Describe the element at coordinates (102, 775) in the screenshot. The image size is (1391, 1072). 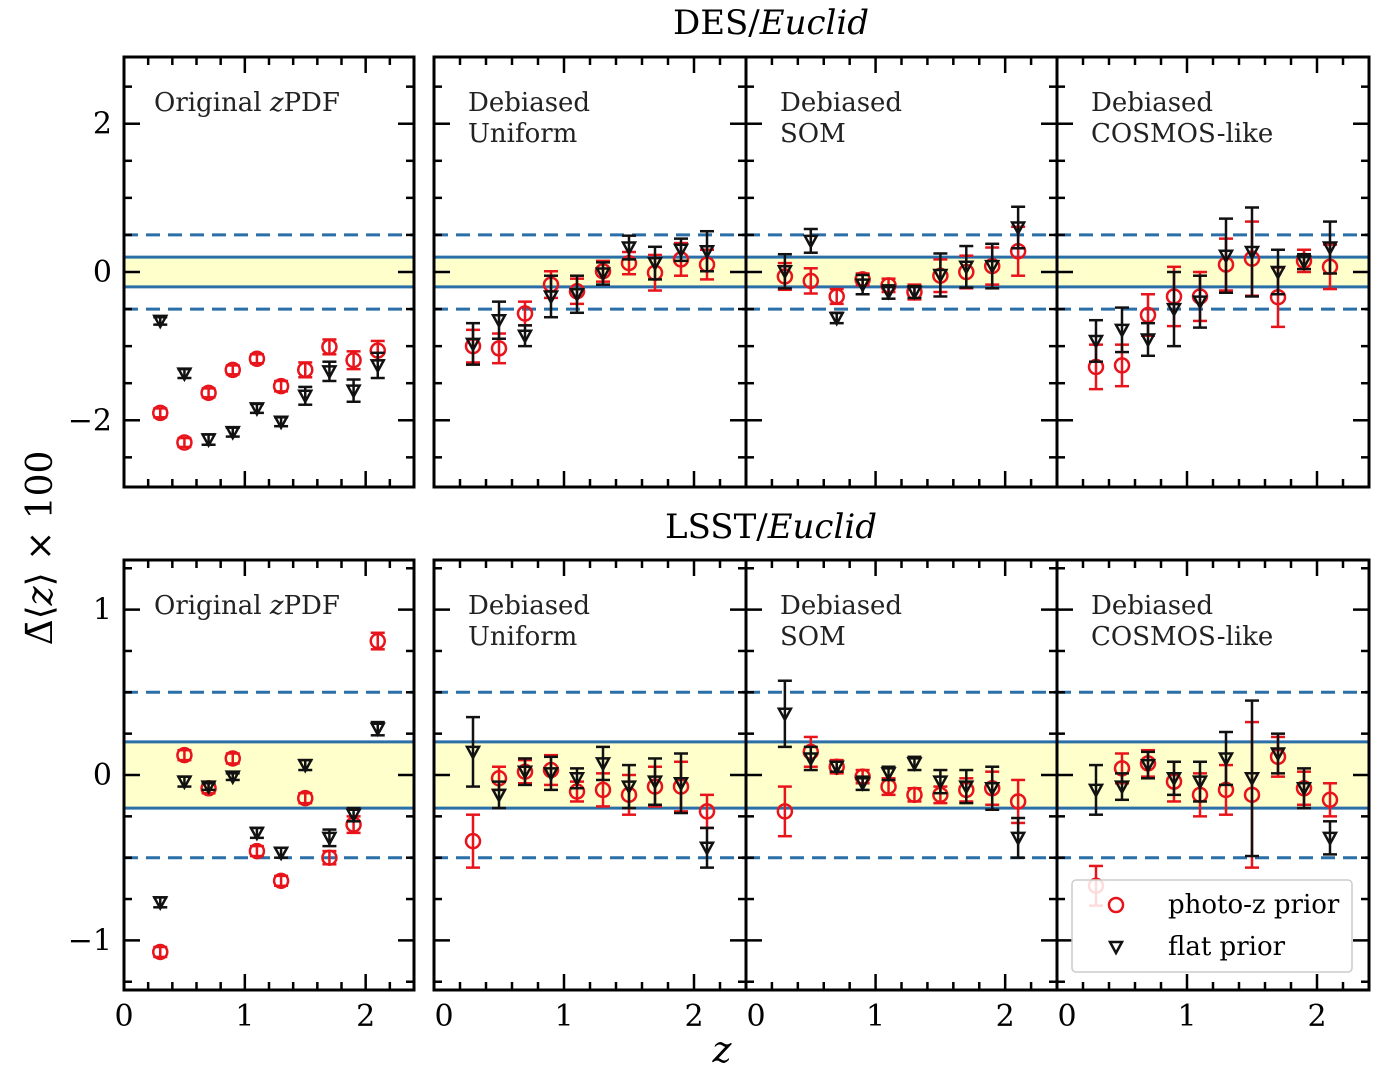
I see `y-tick-label: 0` at that location.